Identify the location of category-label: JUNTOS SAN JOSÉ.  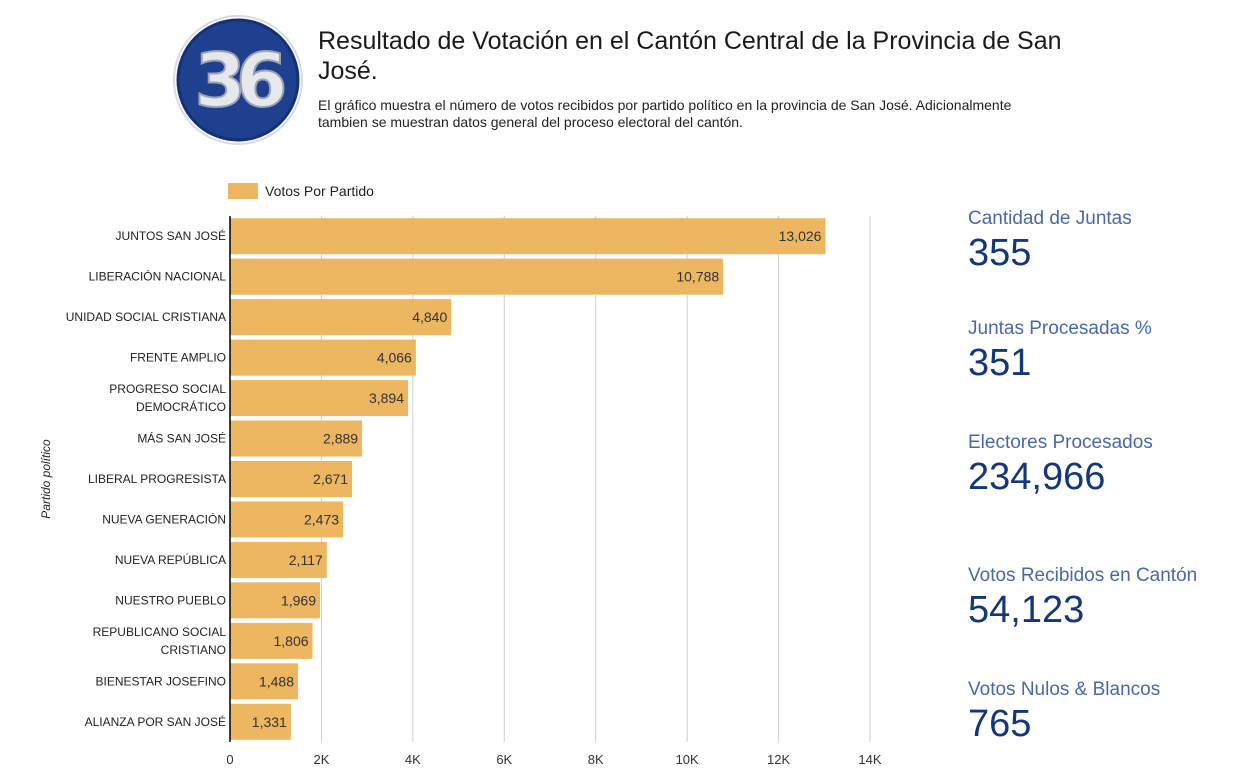
(171, 235).